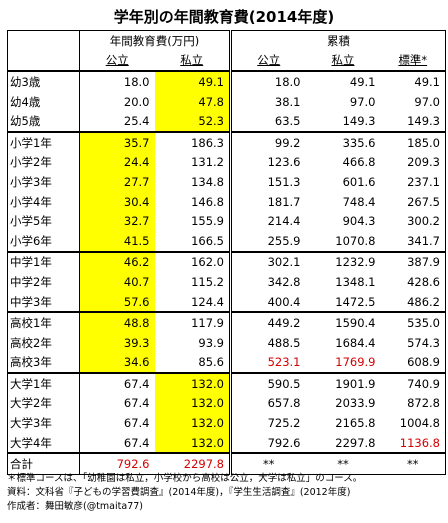 The image size is (448, 523). I want to click on table-cell: 小学2年, so click(43, 162).